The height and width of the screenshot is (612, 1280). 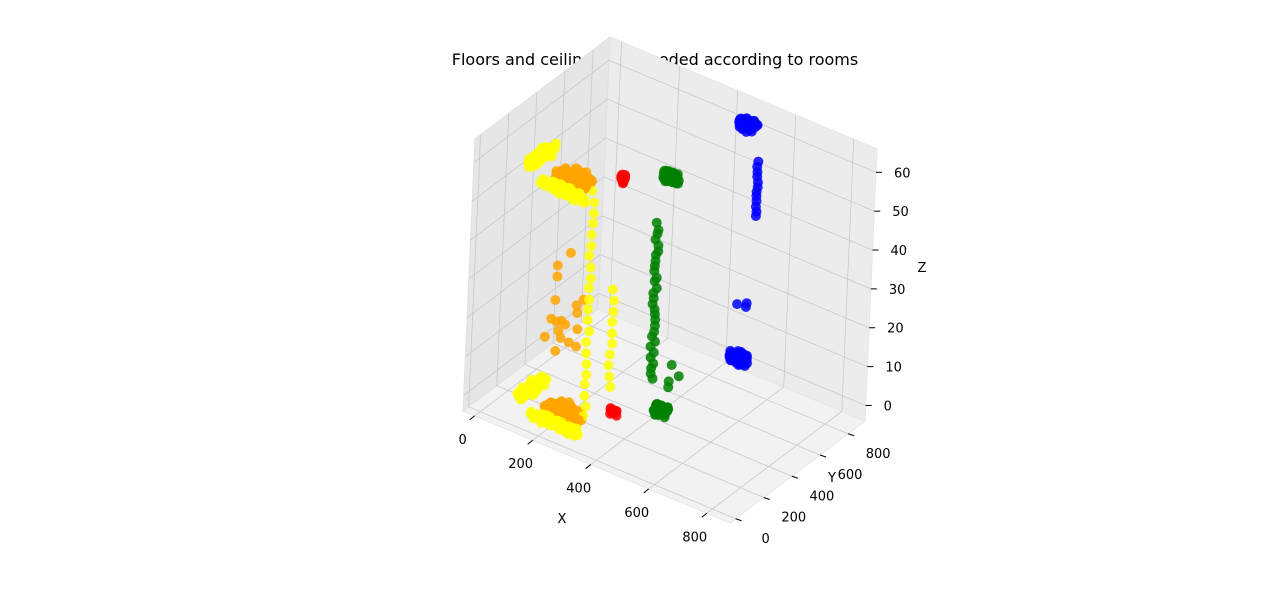 What do you see at coordinates (462, 440) in the screenshot?
I see `x-tick-label: 0` at bounding box center [462, 440].